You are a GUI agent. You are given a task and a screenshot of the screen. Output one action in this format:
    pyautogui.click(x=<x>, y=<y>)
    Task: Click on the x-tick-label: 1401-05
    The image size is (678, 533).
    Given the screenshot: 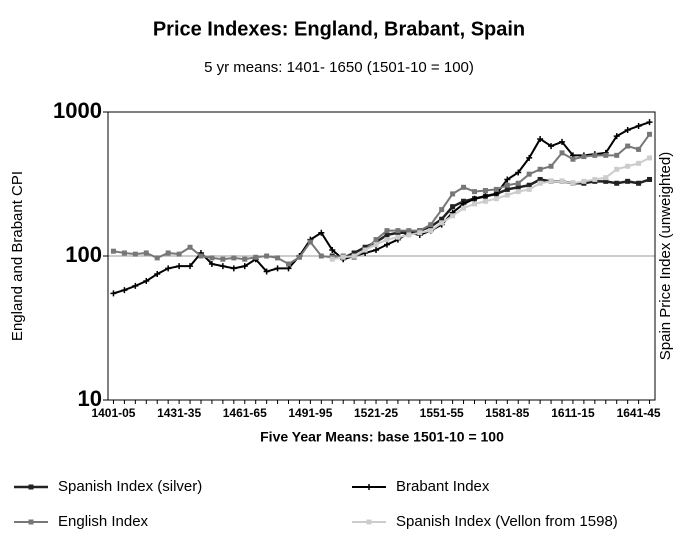 What is the action you would take?
    pyautogui.click(x=113, y=413)
    